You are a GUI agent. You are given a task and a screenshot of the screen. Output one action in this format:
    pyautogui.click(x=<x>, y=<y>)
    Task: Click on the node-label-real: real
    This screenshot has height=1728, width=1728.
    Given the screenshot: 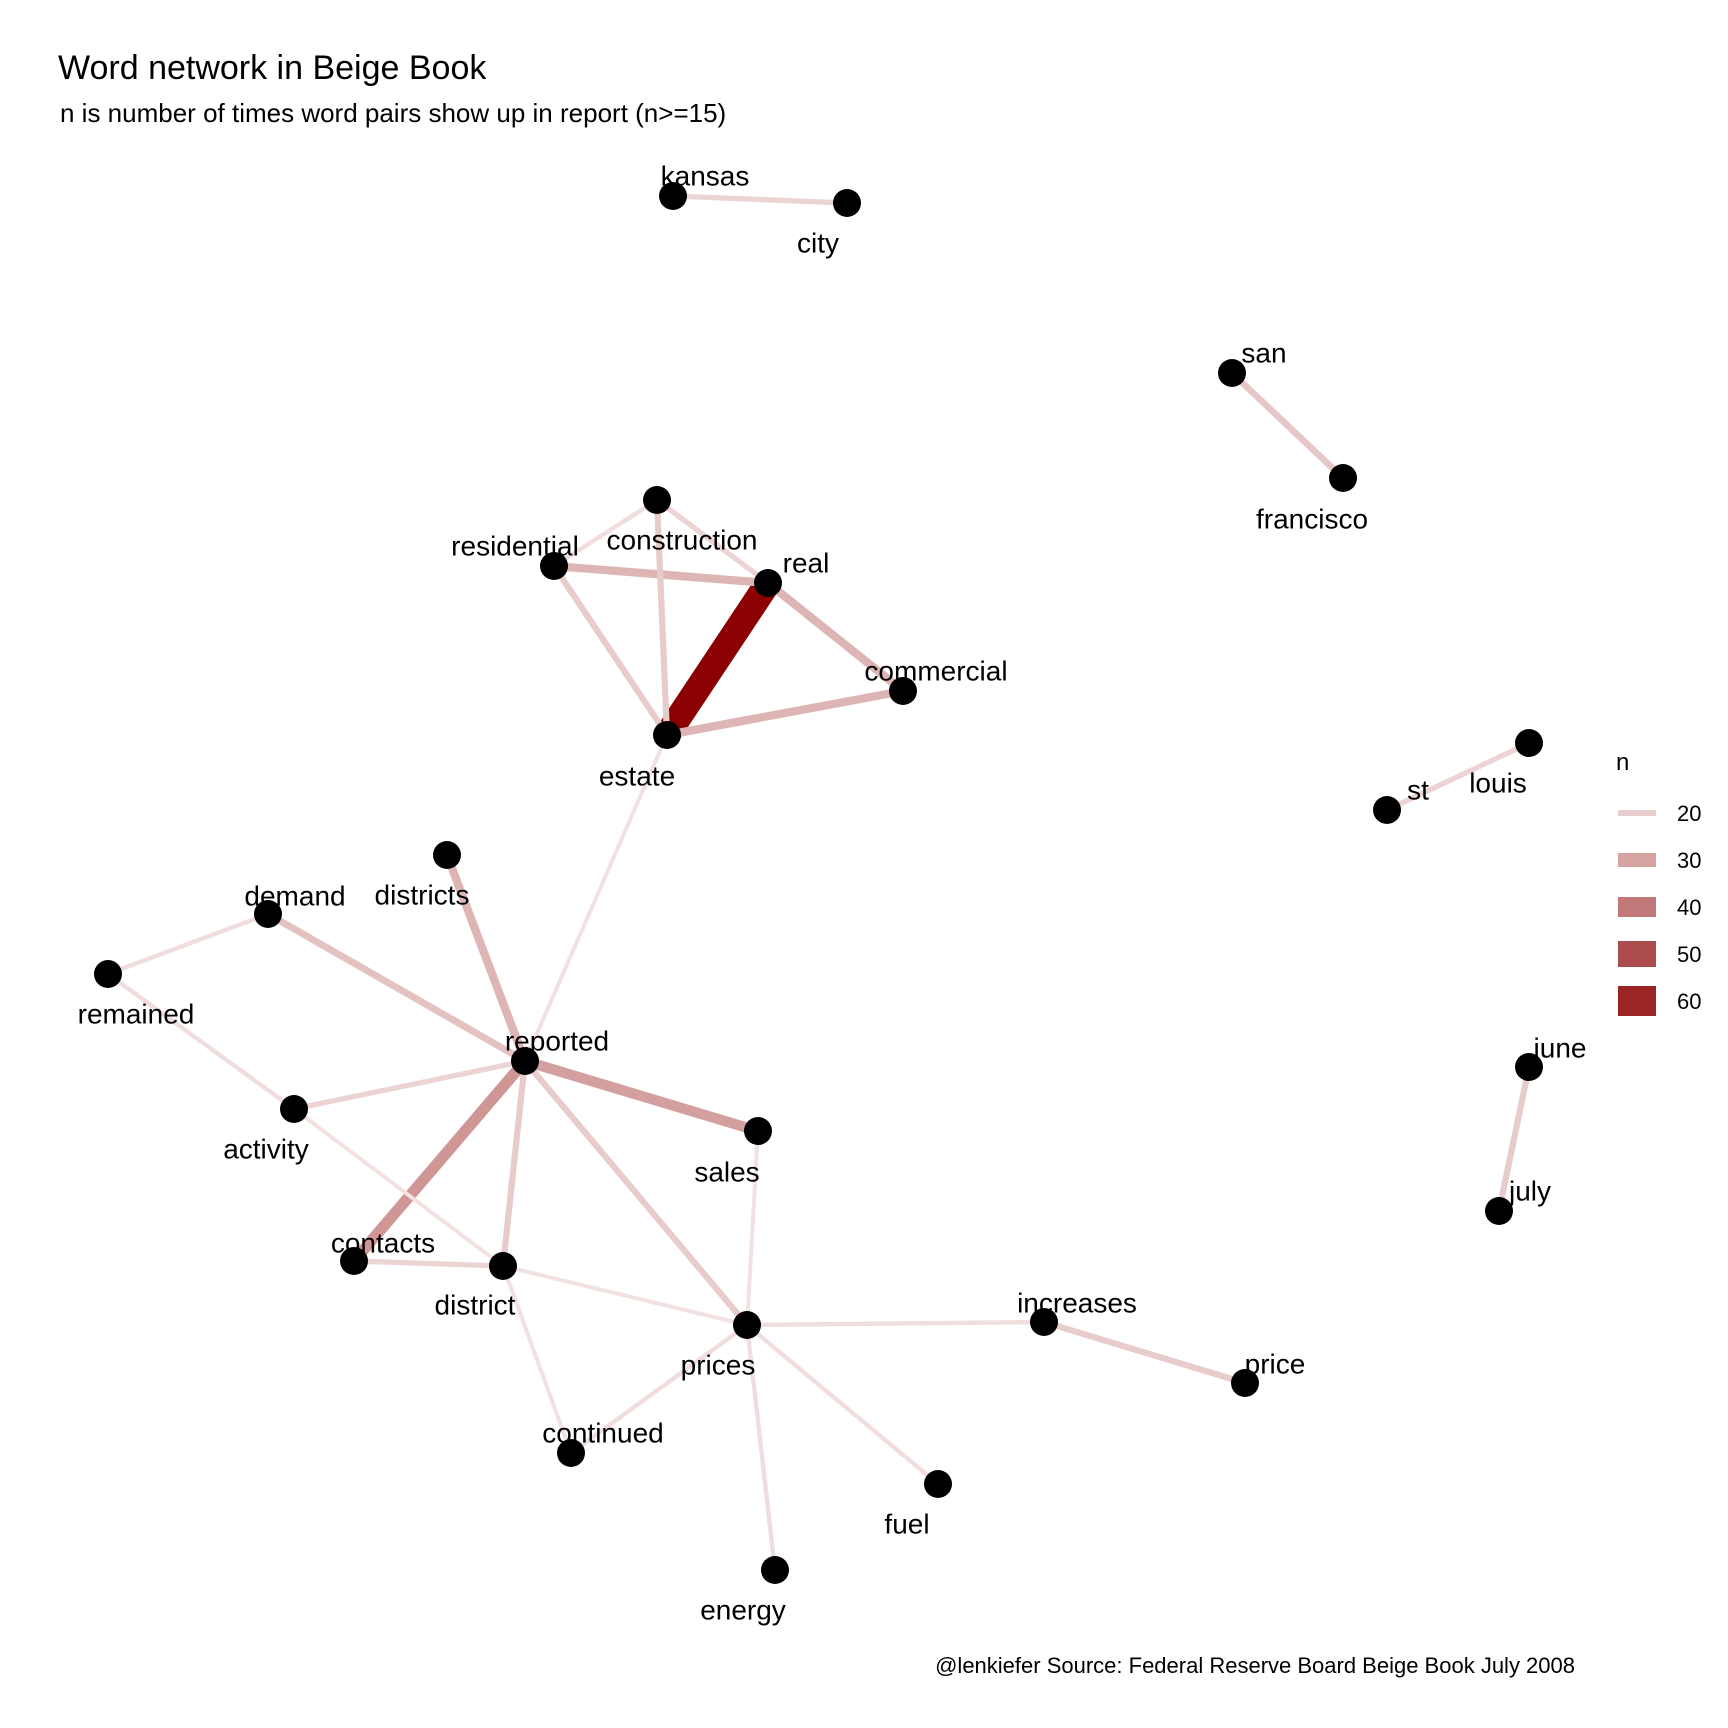 What is the action you would take?
    pyautogui.click(x=806, y=562)
    